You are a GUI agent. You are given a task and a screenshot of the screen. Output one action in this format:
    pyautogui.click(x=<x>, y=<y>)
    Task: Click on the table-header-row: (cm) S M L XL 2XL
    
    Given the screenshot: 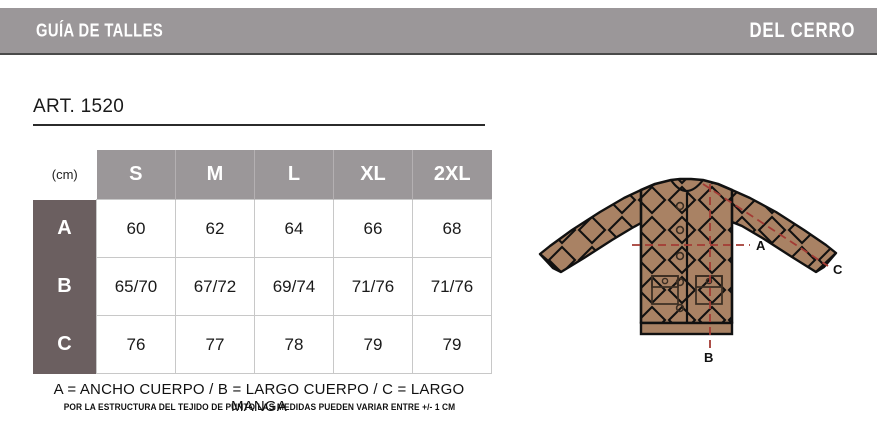 What is the action you would take?
    pyautogui.click(x=262, y=175)
    